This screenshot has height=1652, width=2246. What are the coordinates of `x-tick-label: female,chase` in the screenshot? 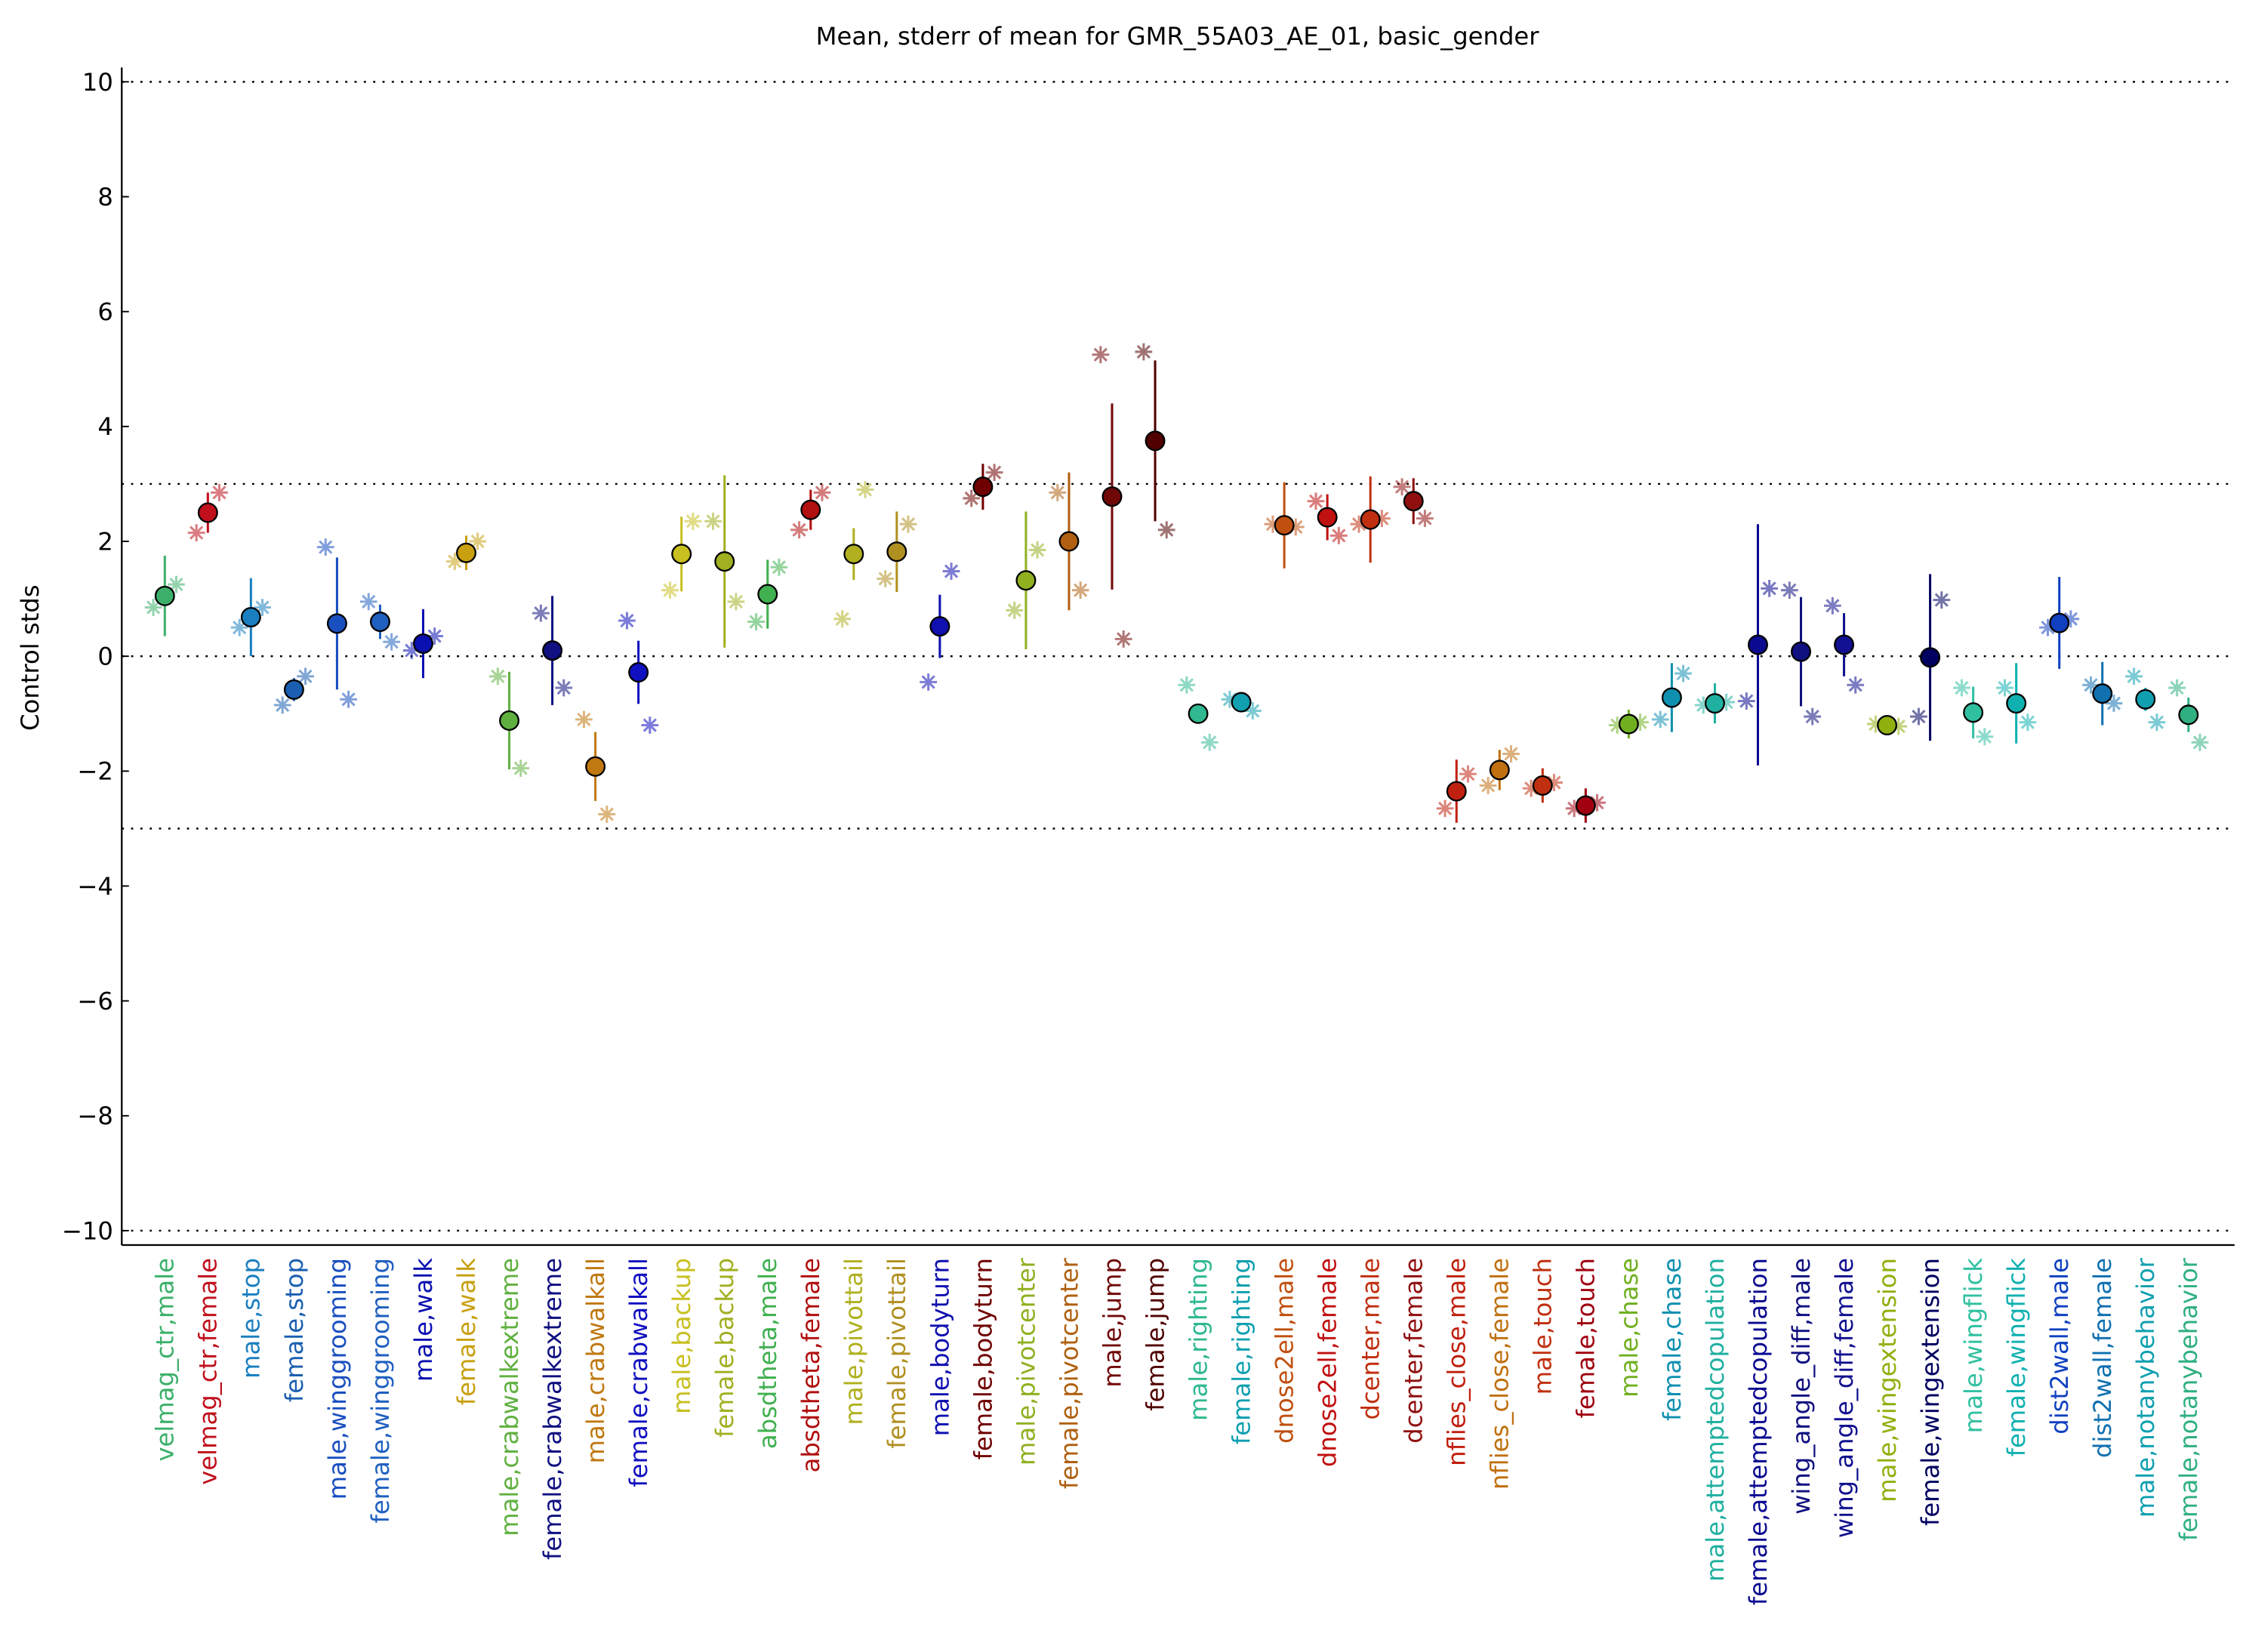 It's located at (1673, 1340).